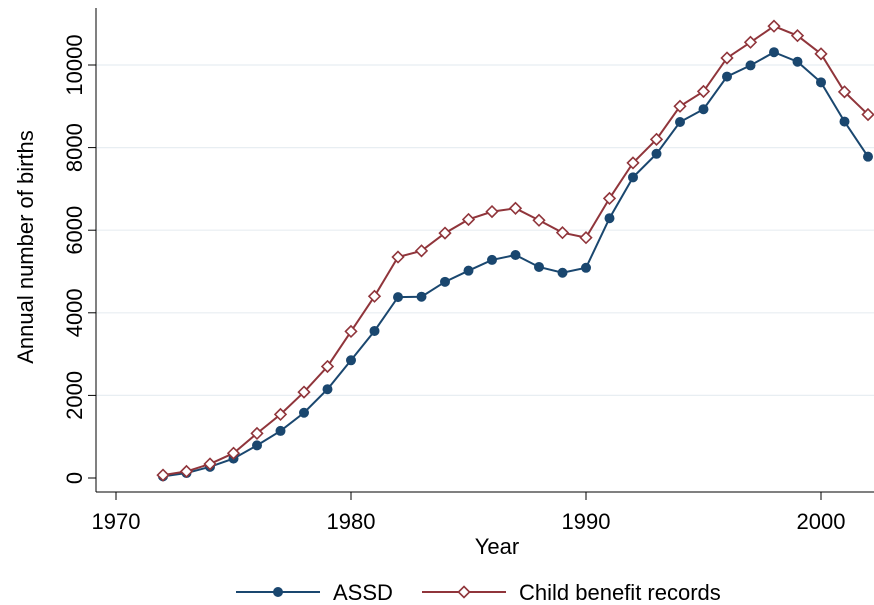 The width and height of the screenshot is (874, 605). Describe the element at coordinates (74, 395) in the screenshot. I see `y-tick-label: 2000` at that location.